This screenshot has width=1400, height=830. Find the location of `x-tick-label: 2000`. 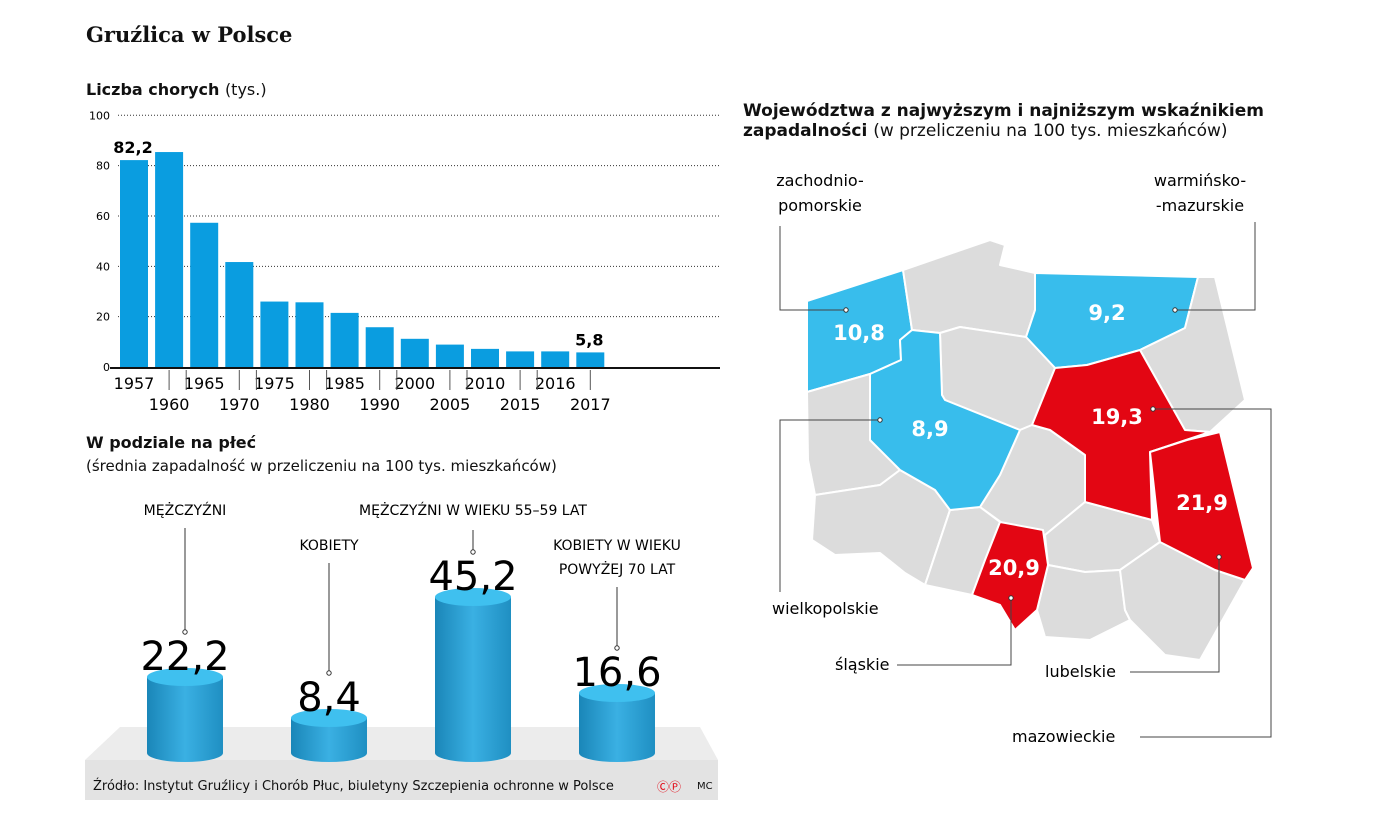

x-tick-label: 2000 is located at coordinates (414, 383).